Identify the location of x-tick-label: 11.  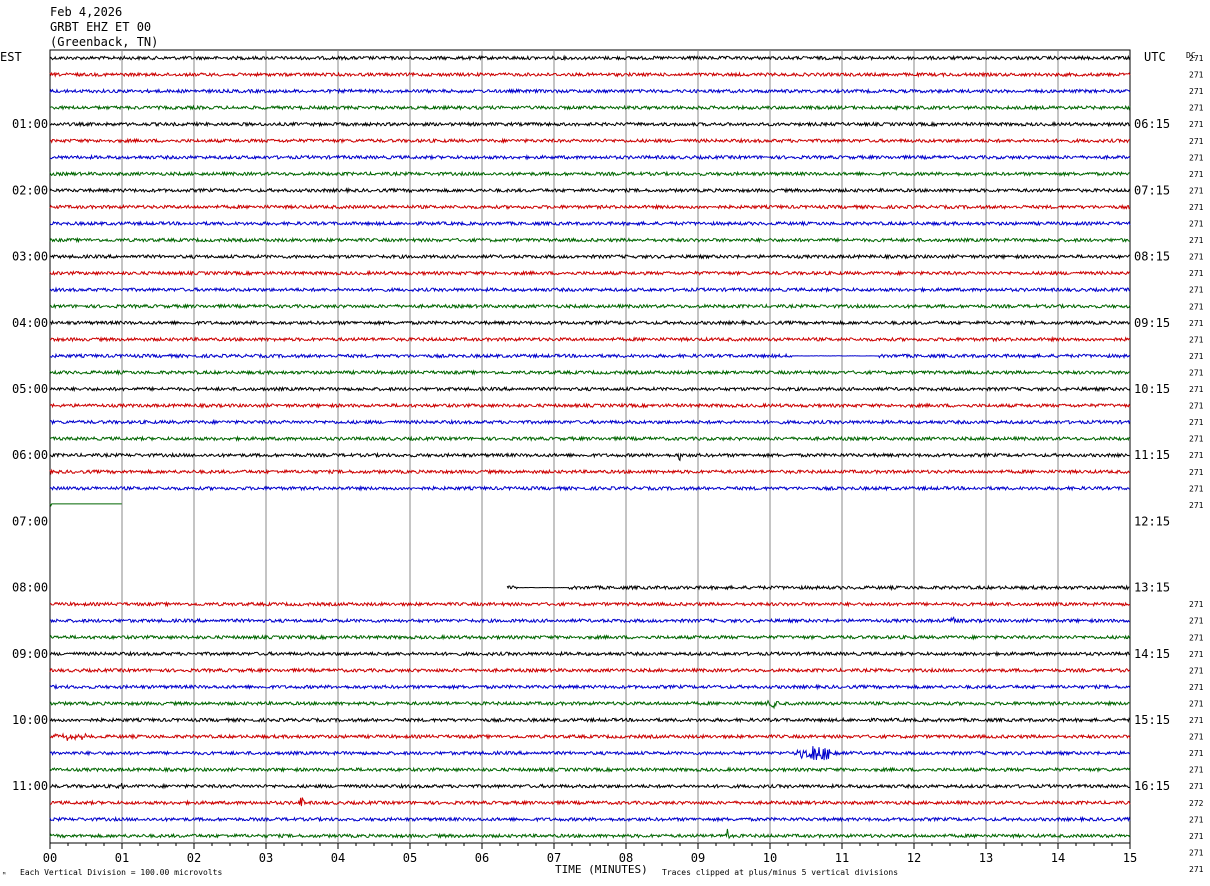
(842, 858).